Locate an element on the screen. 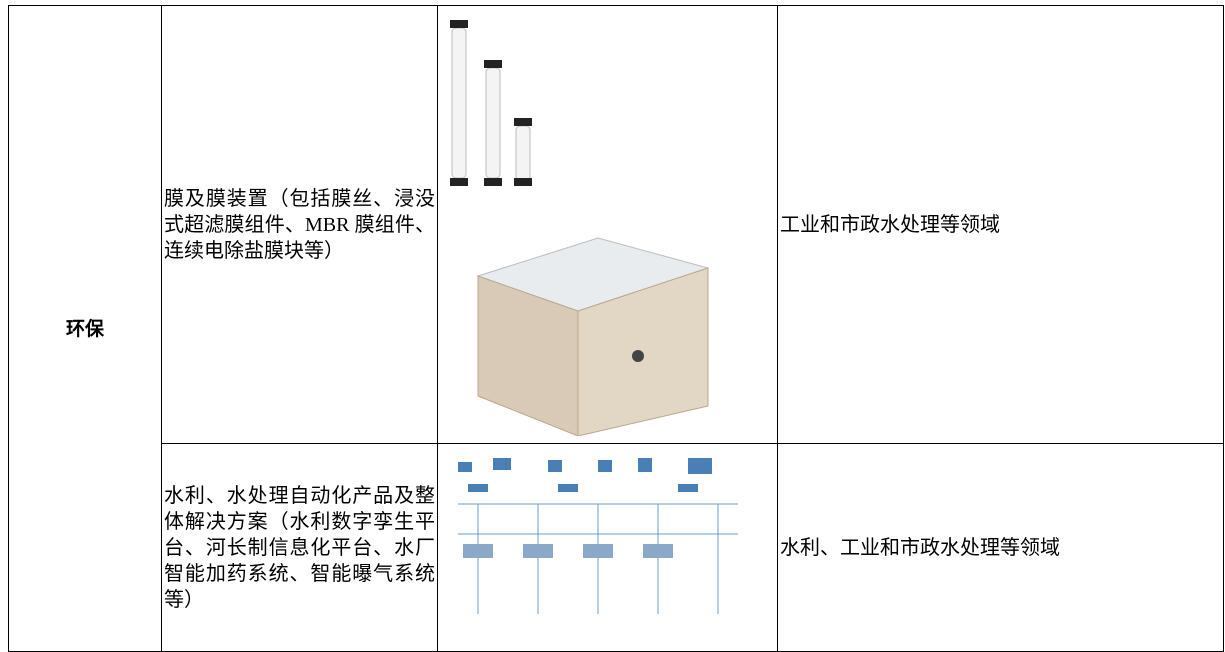  membrane-image is located at coordinates (580, 228).